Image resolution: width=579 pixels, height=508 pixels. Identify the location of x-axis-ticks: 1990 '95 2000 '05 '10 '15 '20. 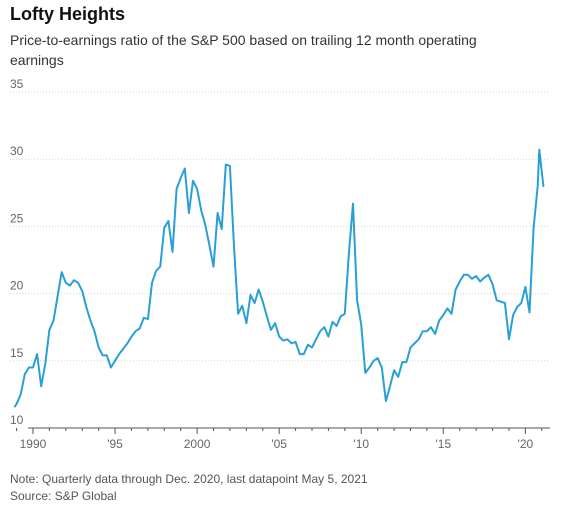
(283, 439).